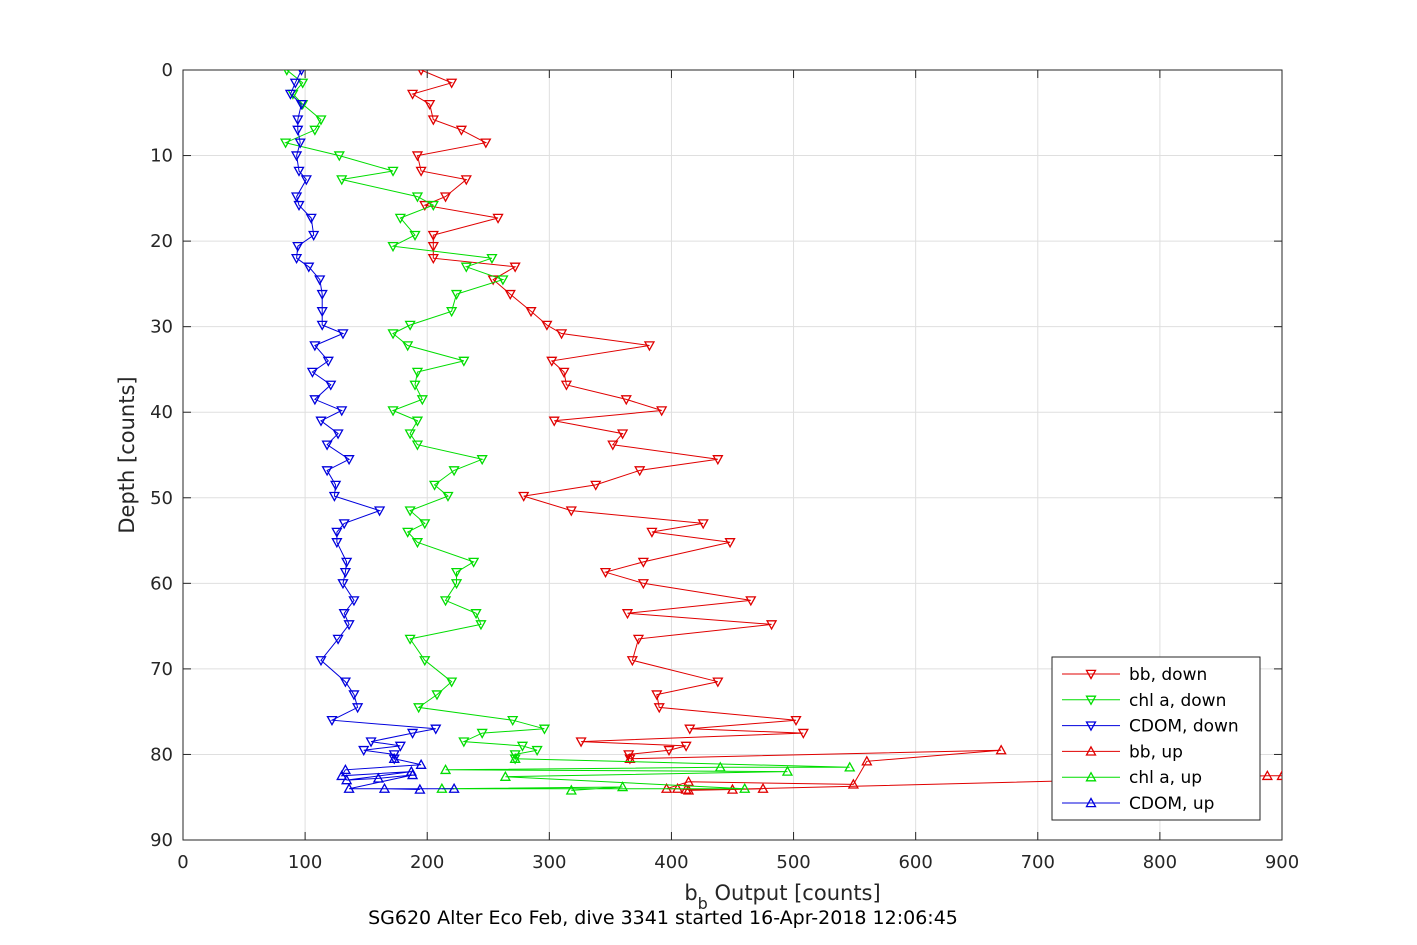 This screenshot has width=1417, height=945. I want to click on x-tick-label: 400, so click(671, 862).